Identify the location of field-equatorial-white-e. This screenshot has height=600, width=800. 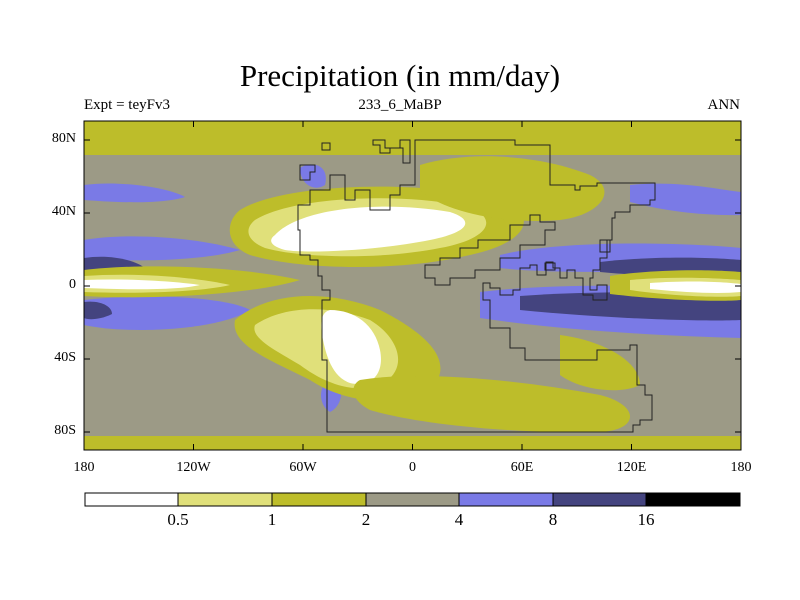
(695, 287).